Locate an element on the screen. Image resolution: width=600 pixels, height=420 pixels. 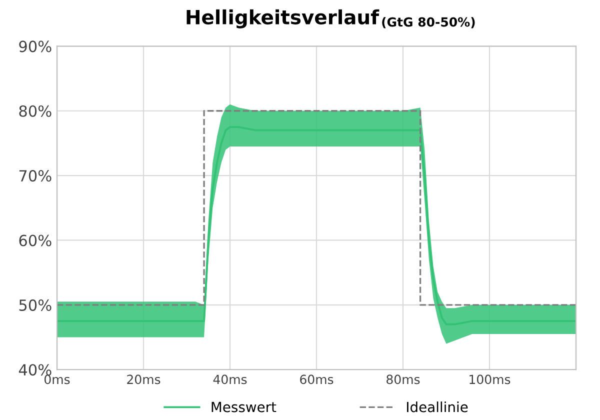
y-tick-label: 80% is located at coordinates (35, 111).